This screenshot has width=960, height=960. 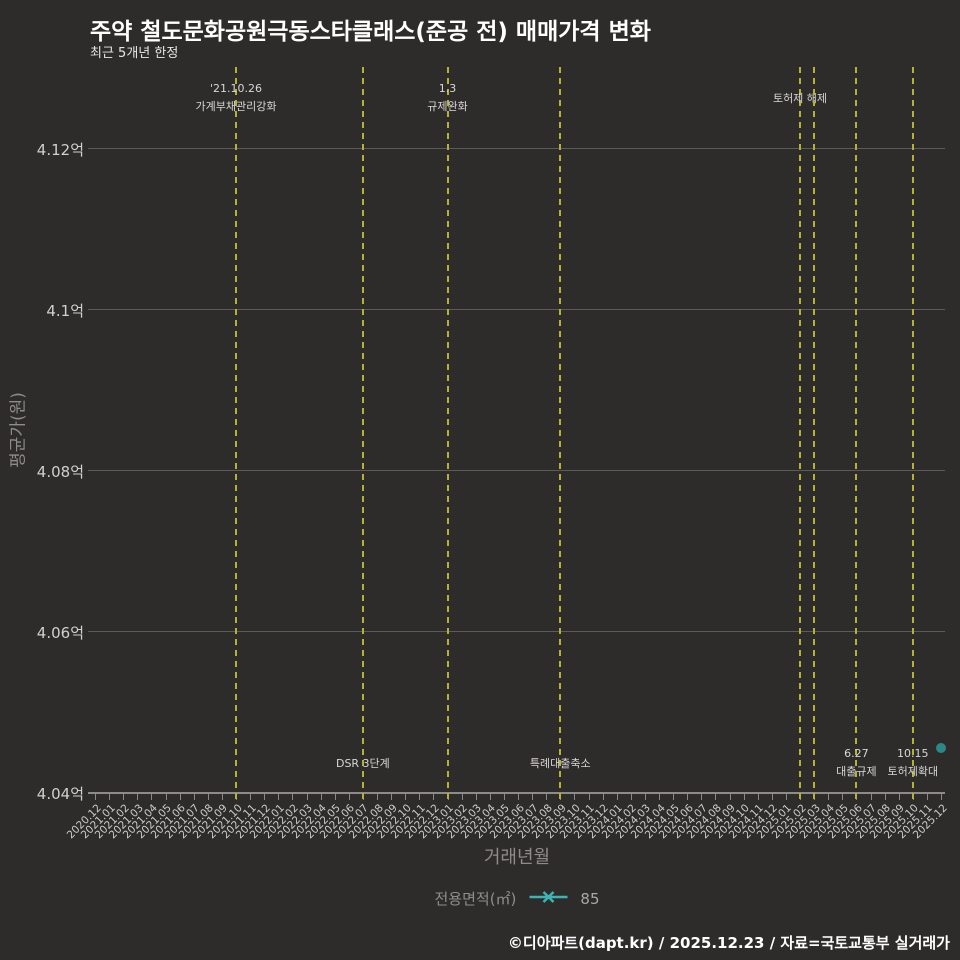 What do you see at coordinates (516, 793) in the screenshot?
I see `x-axis-line` at bounding box center [516, 793].